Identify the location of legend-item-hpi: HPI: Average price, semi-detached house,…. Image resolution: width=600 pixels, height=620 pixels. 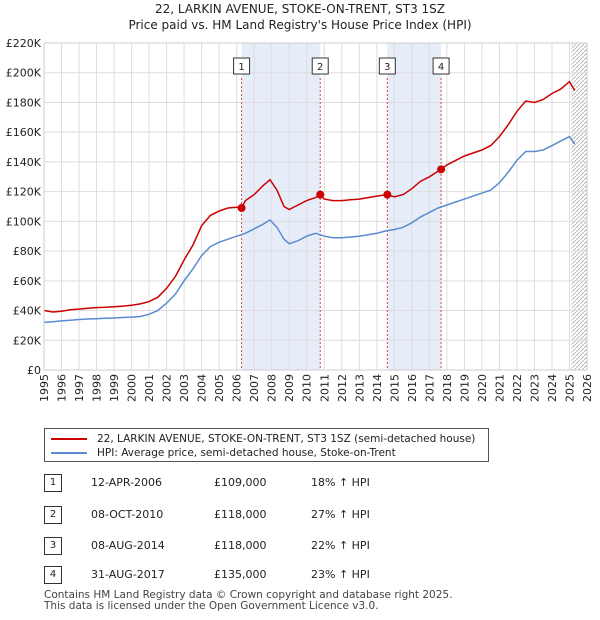
(223, 453).